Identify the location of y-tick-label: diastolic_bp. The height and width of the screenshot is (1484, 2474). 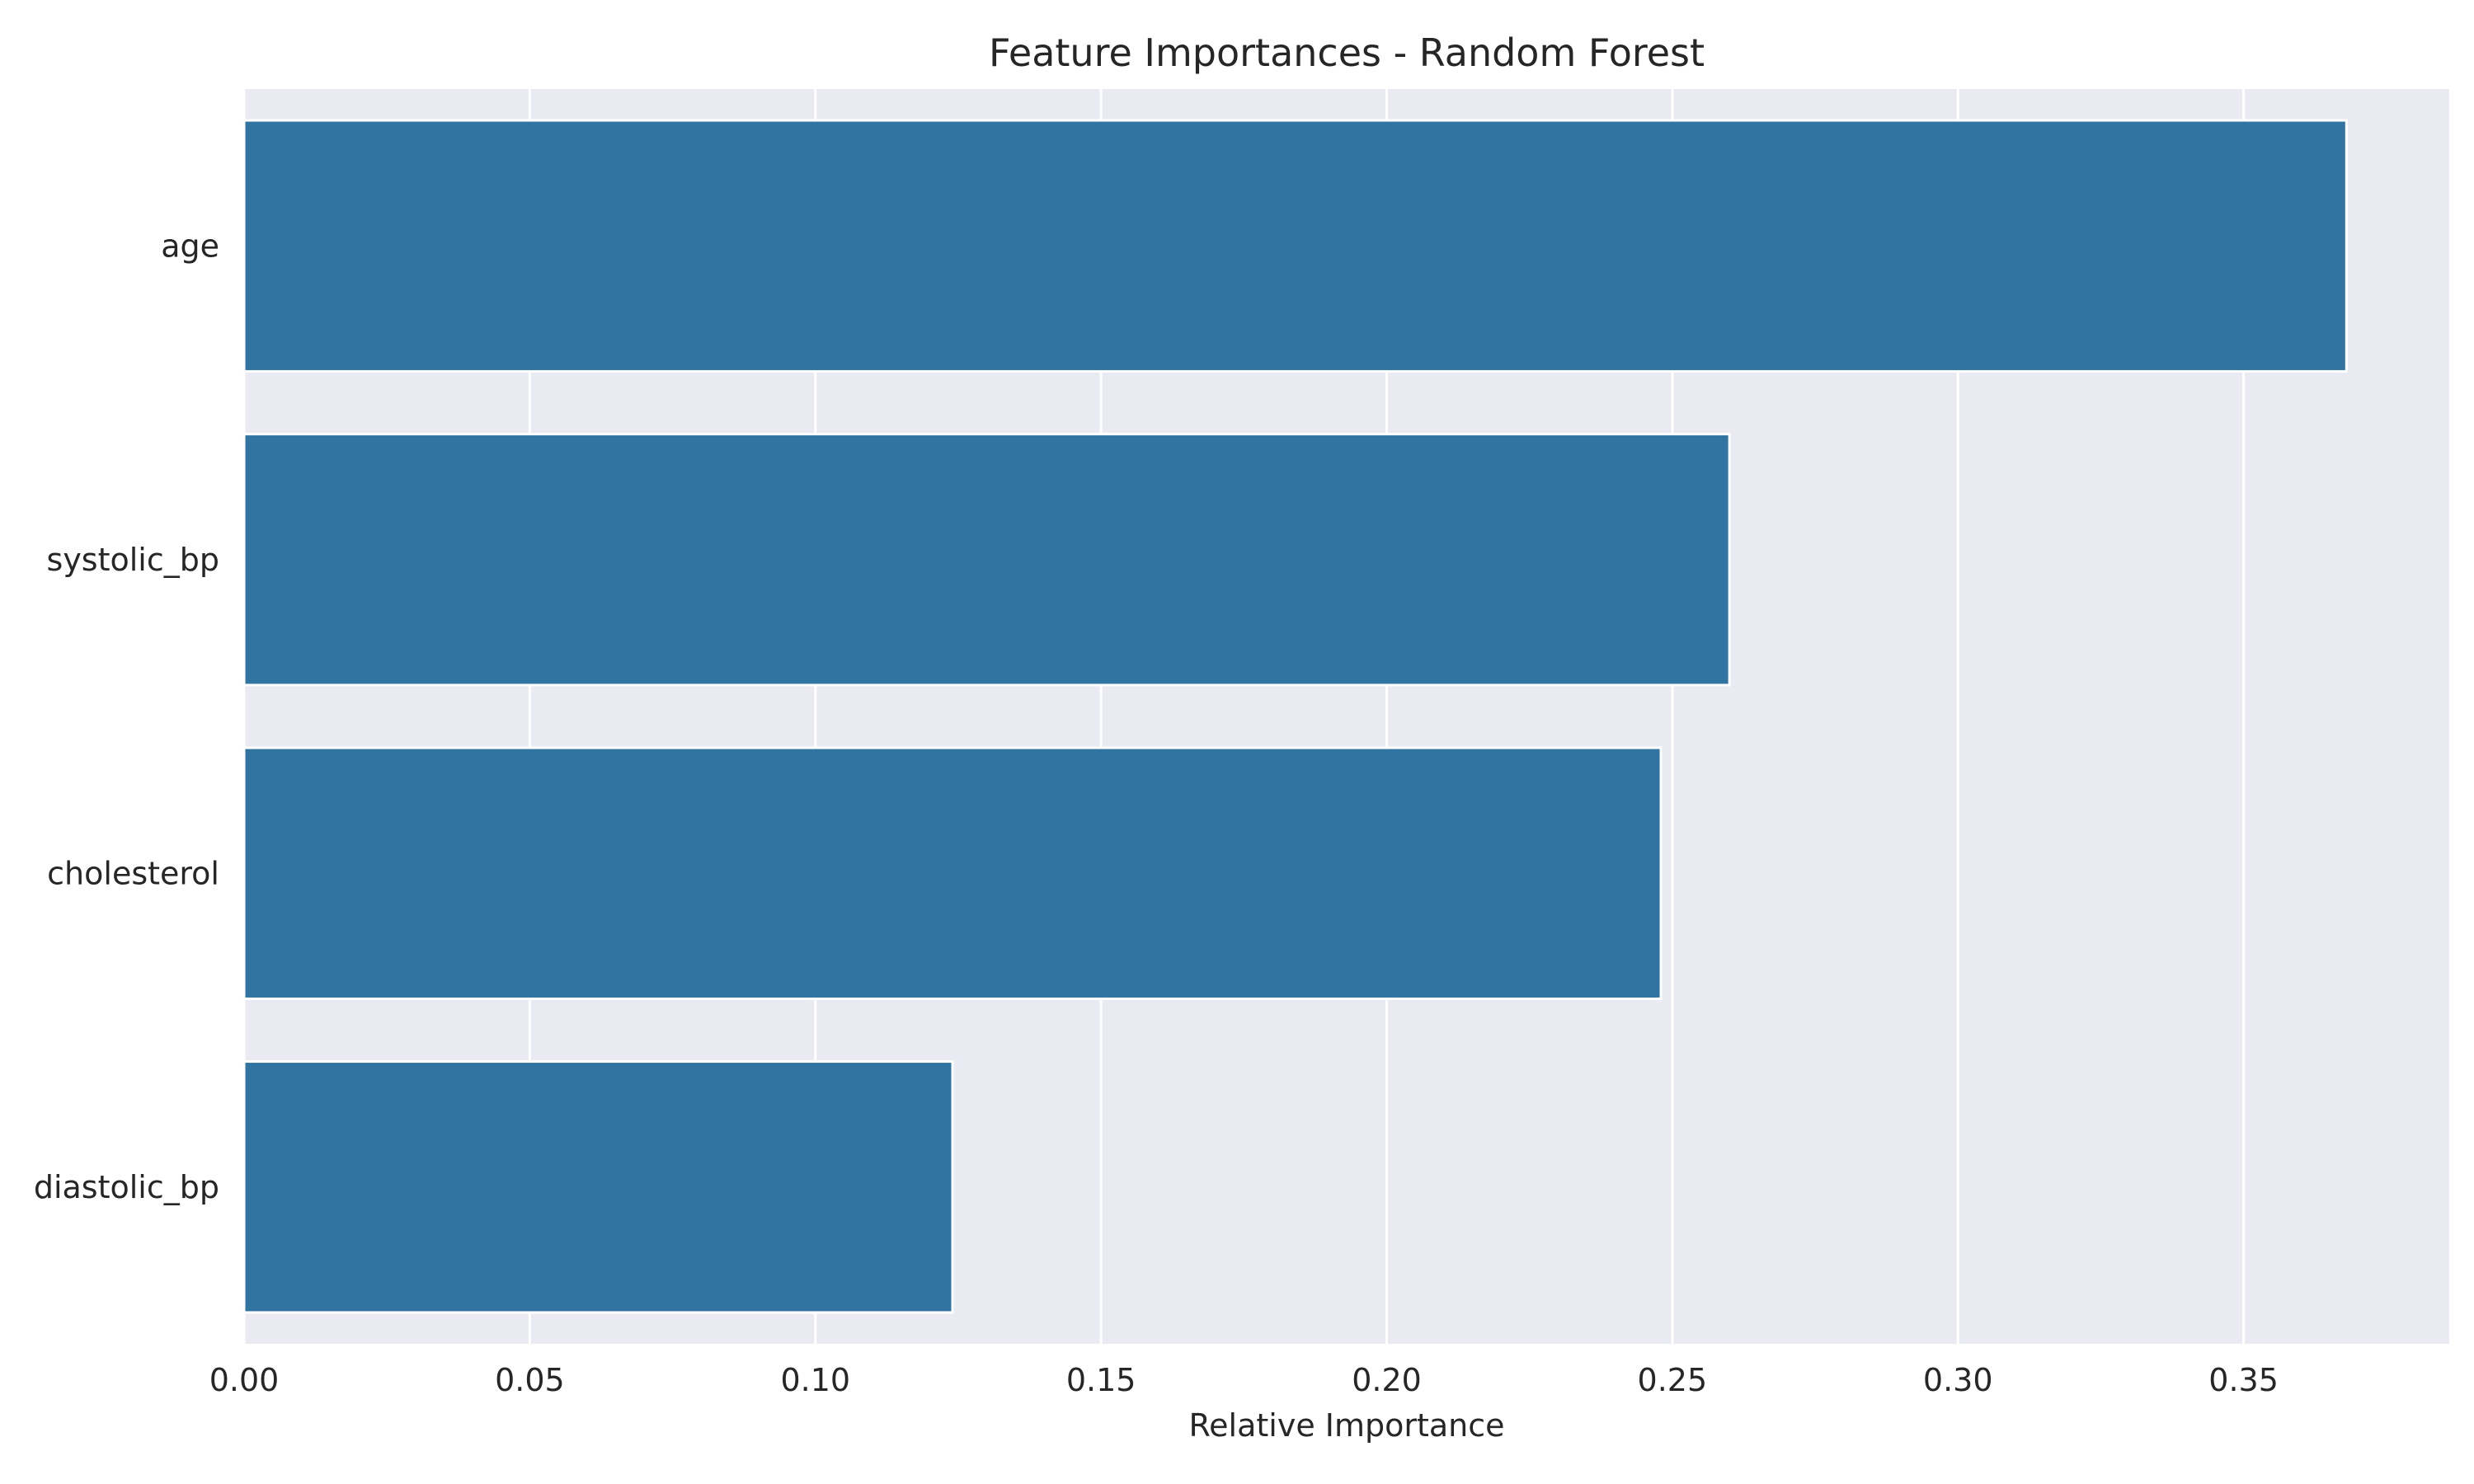
(126, 1187).